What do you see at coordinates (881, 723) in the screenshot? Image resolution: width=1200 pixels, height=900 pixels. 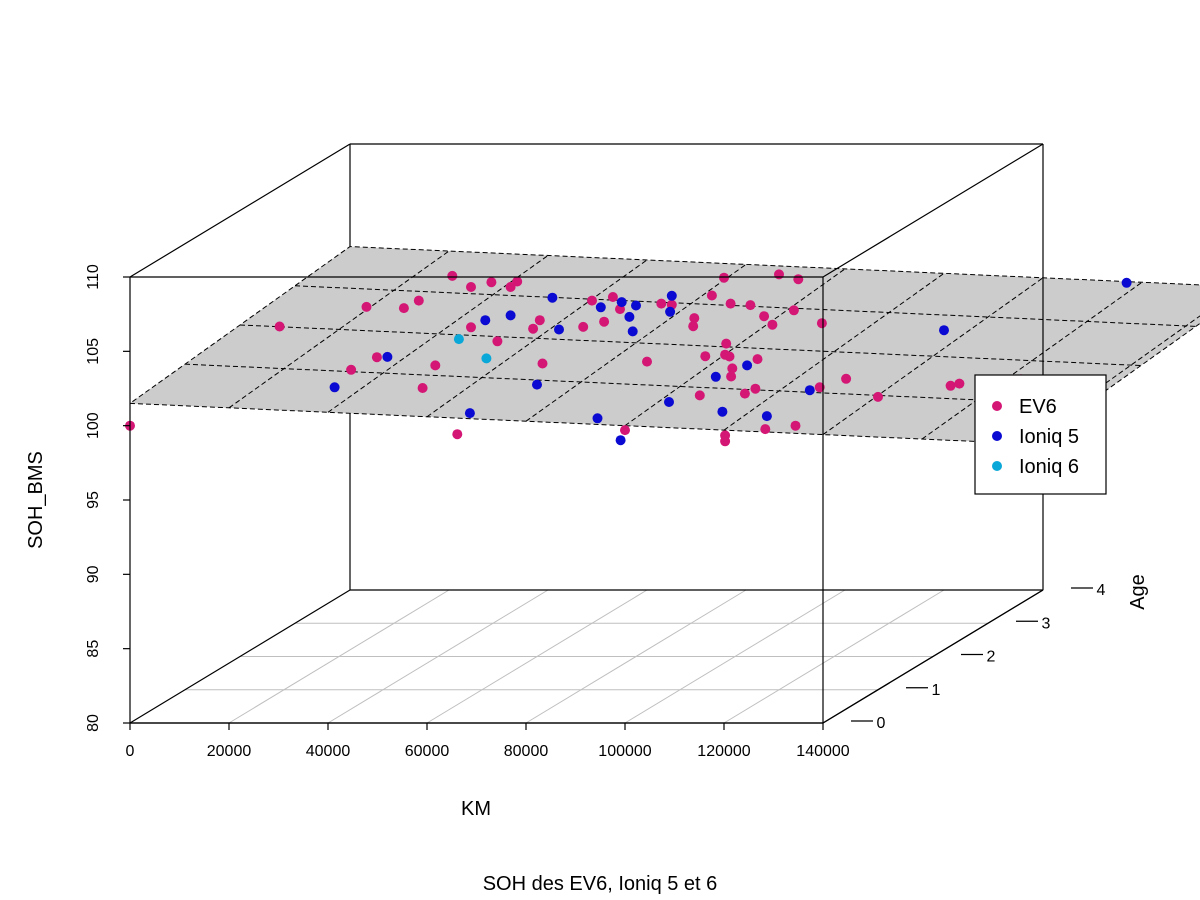 I see `z-tick-label: 0` at bounding box center [881, 723].